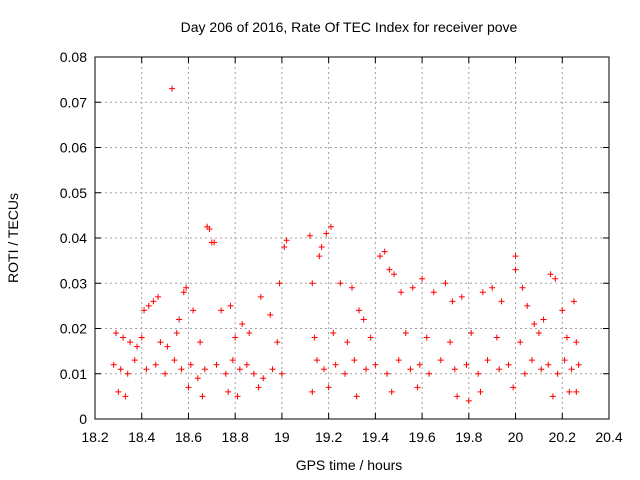  Describe the element at coordinates (83, 419) in the screenshot. I see `y-tick-label: 0` at that location.